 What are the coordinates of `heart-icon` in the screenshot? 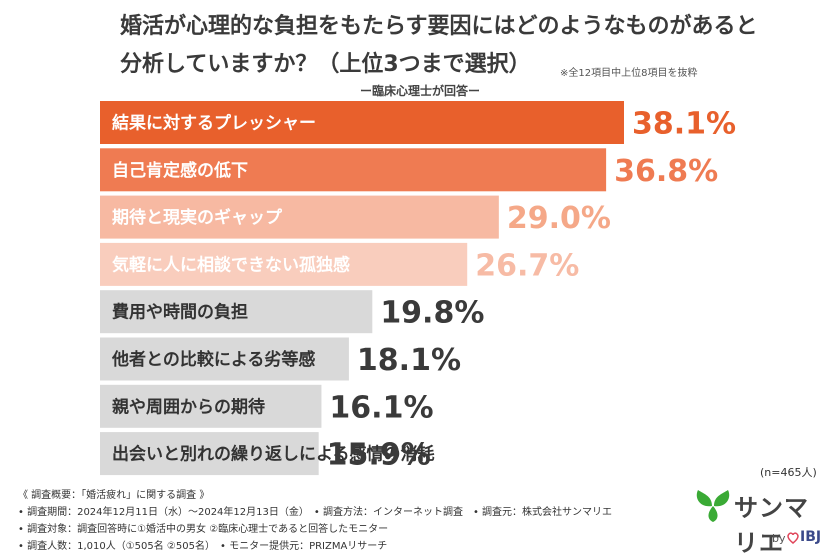 It's located at (793, 538).